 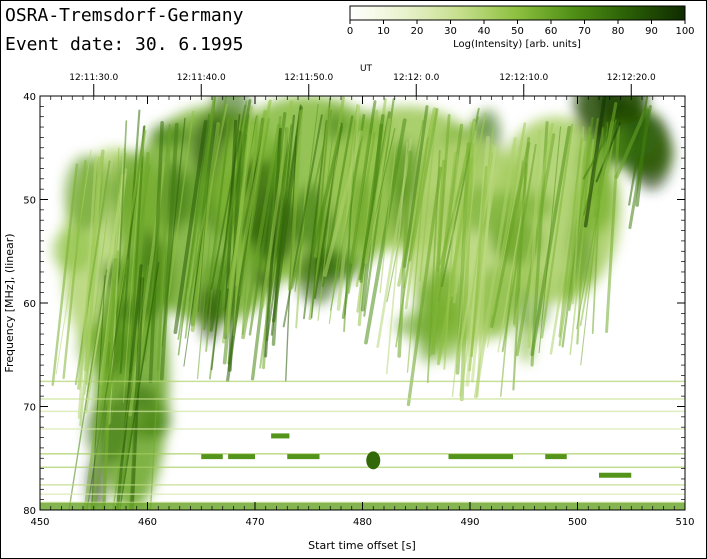 What do you see at coordinates (469, 522) in the screenshot?
I see `x-tick-label: 490` at bounding box center [469, 522].